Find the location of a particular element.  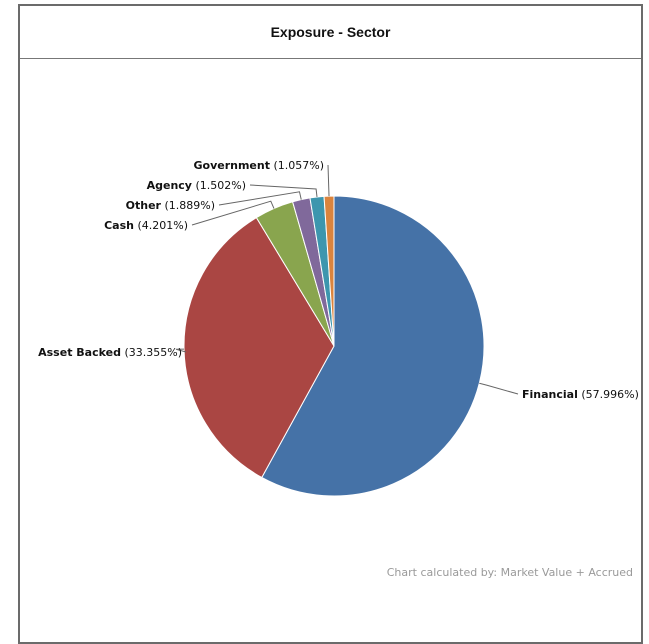

slice-label-asset-backed: Asset Backed (33.355%) is located at coordinates (110, 352).